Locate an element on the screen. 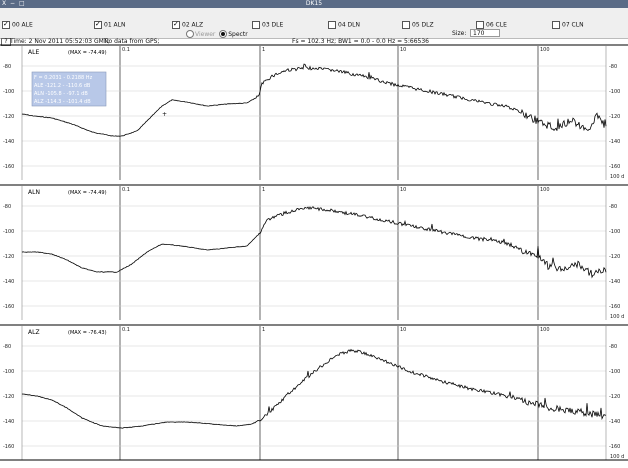 The image size is (628, 468). window-titlebar: X − □ DK15 is located at coordinates (314, 4).